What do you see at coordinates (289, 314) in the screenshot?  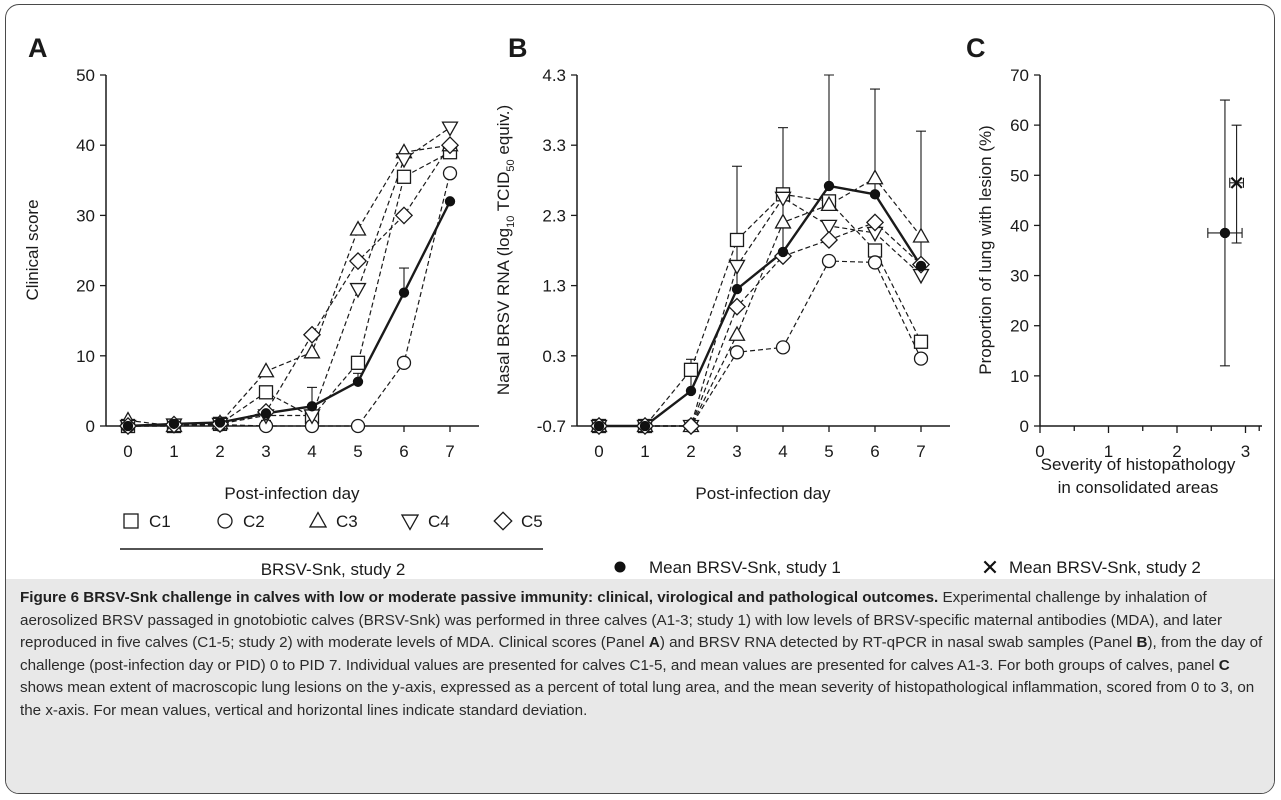 I see `panel-a-series-line-mean` at bounding box center [289, 314].